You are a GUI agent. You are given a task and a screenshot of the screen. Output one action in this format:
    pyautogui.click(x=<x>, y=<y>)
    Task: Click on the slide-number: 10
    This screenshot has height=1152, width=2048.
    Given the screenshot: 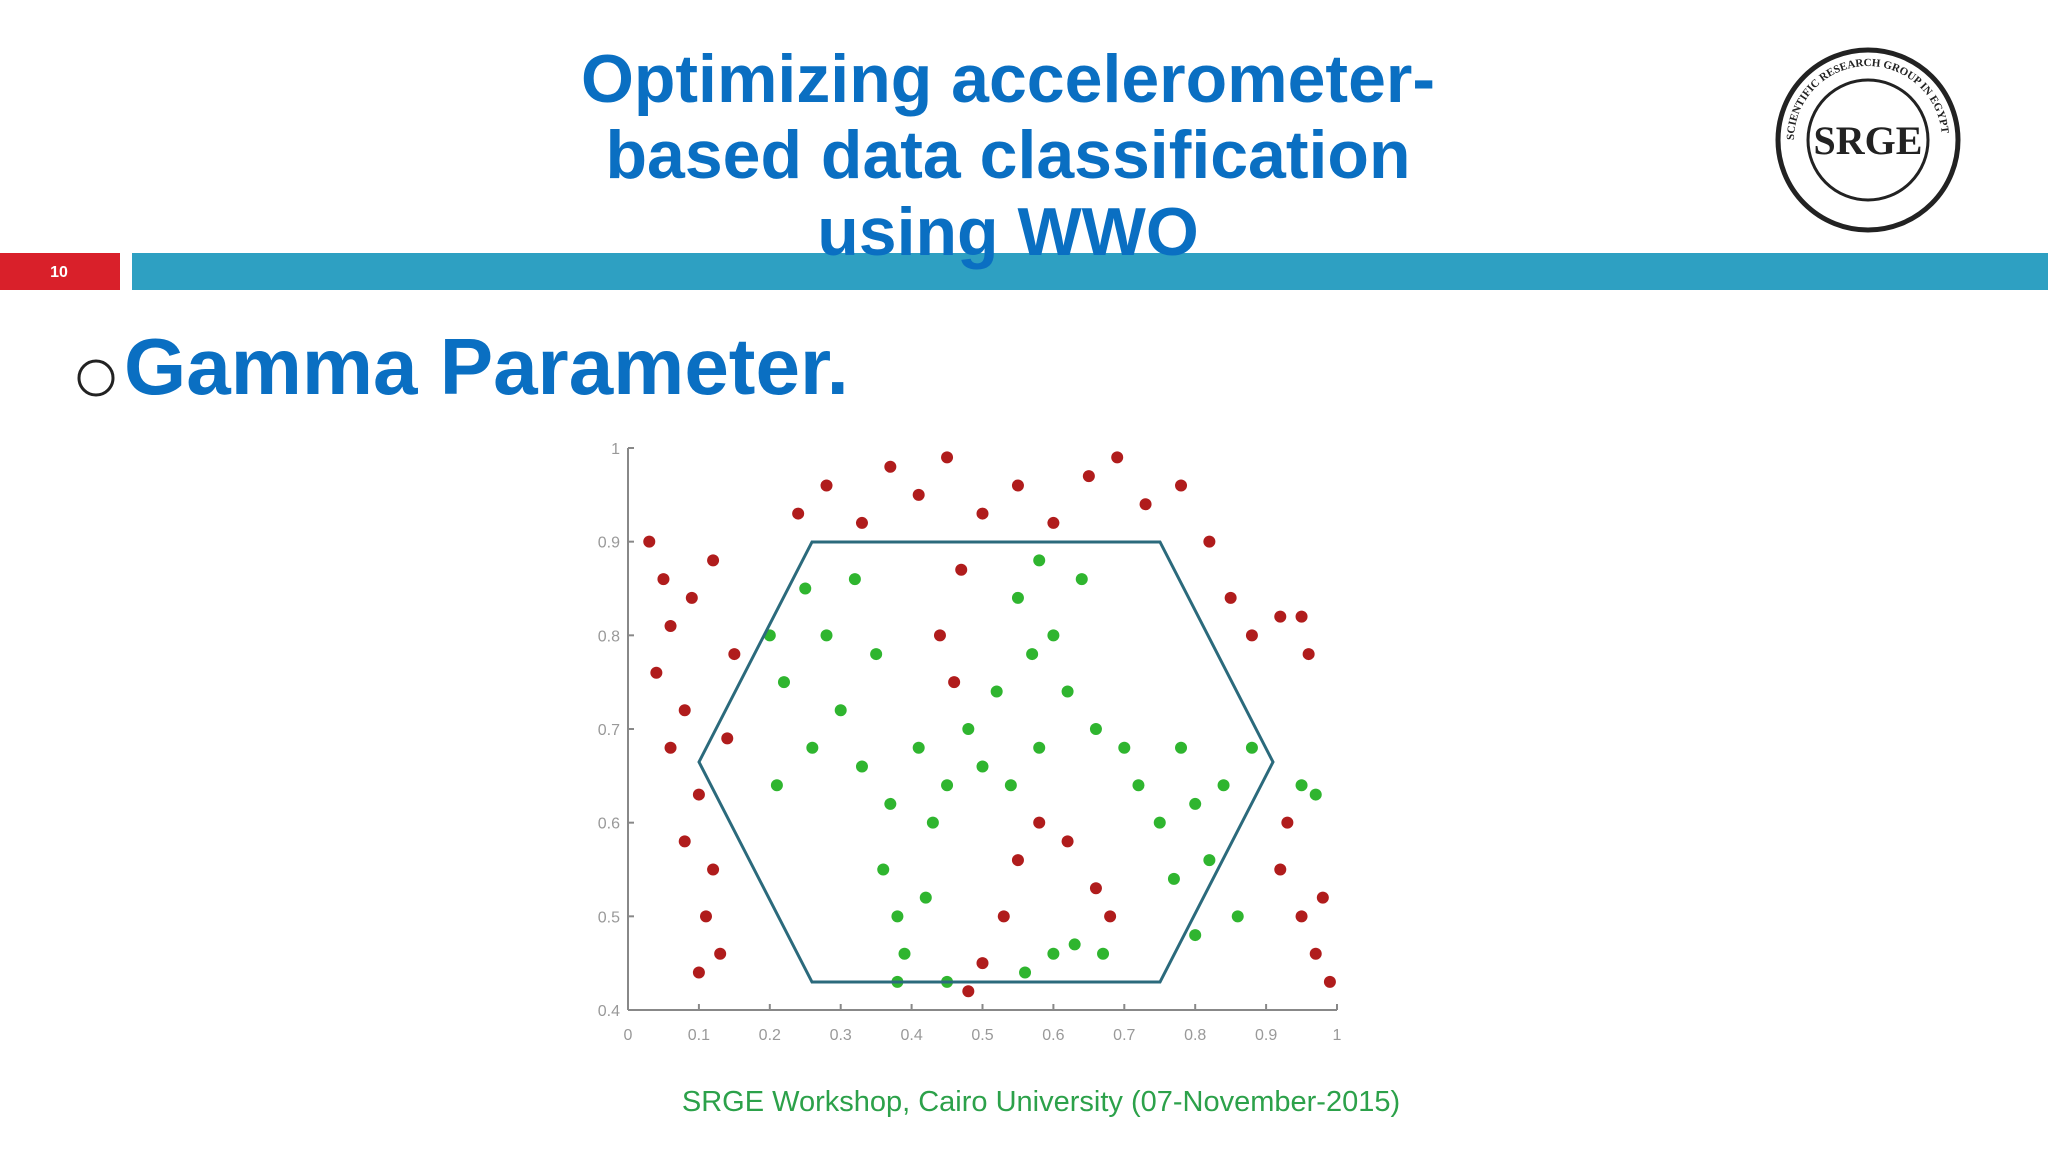 What is the action you would take?
    pyautogui.click(x=59, y=272)
    